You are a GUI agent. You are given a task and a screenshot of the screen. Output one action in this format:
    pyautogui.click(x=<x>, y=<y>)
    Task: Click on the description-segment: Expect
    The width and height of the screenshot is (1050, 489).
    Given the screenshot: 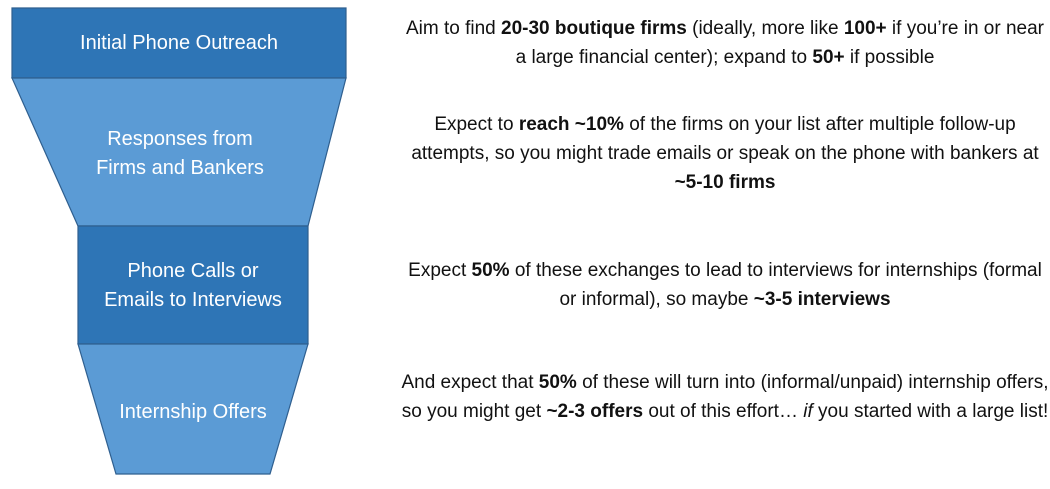 What is the action you would take?
    pyautogui.click(x=440, y=270)
    